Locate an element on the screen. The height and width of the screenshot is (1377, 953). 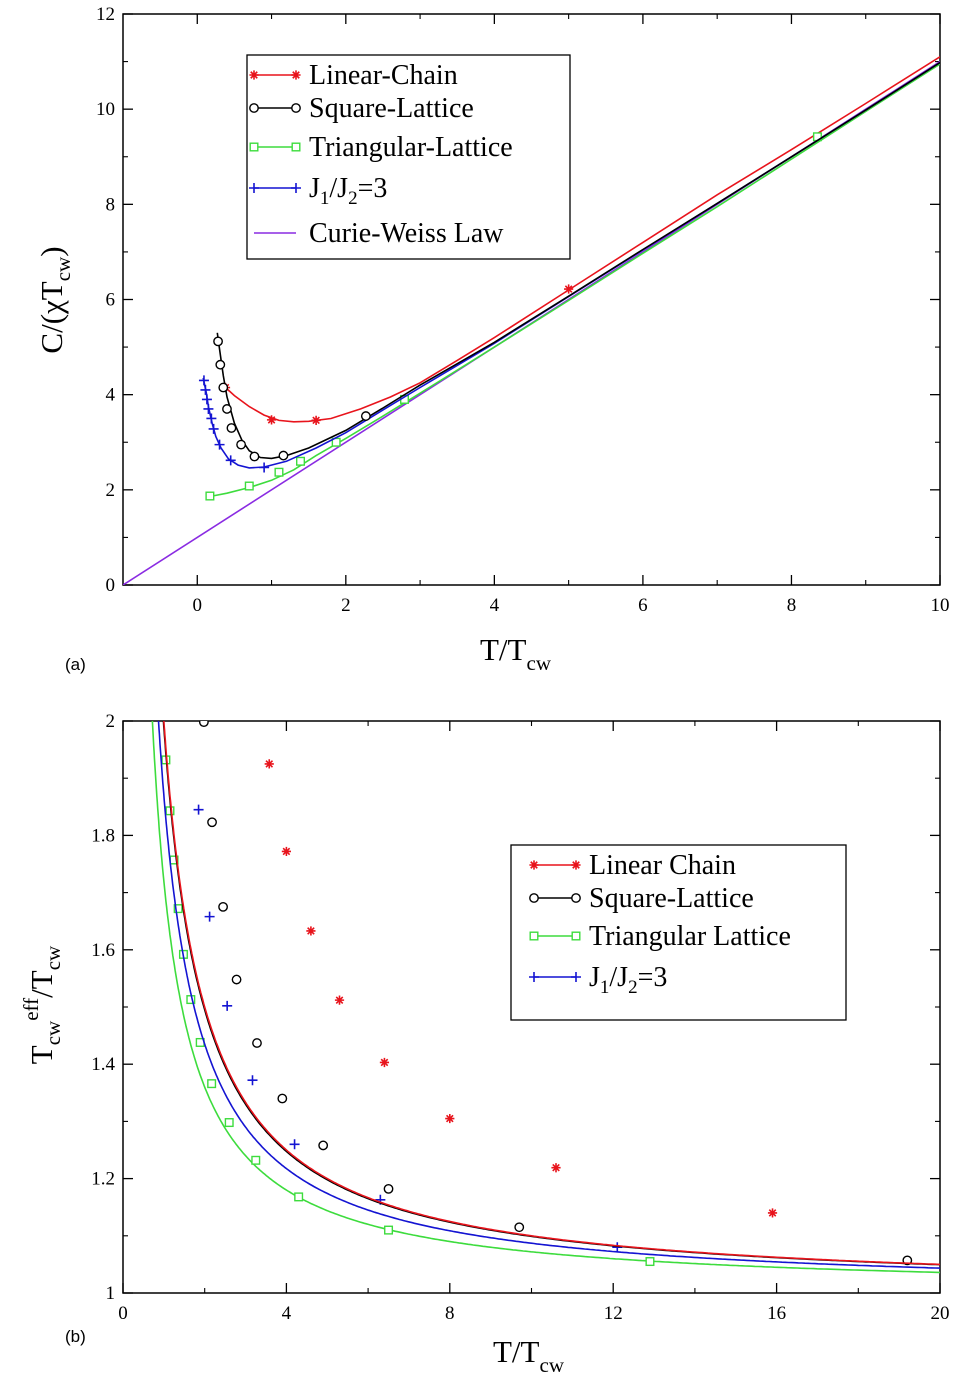
y-tick-label: 1 is located at coordinates (111, 1293).